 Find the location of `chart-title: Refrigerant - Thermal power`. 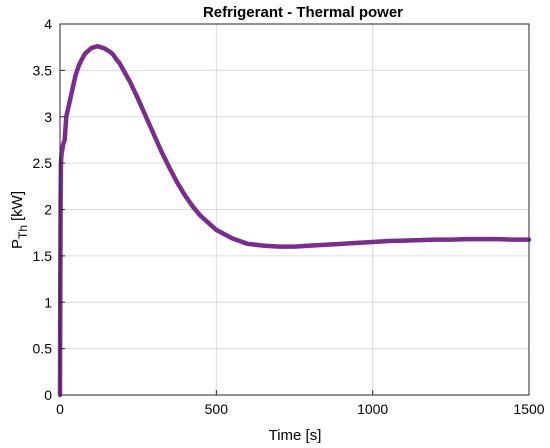

chart-title: Refrigerant - Thermal power is located at coordinates (303, 12).